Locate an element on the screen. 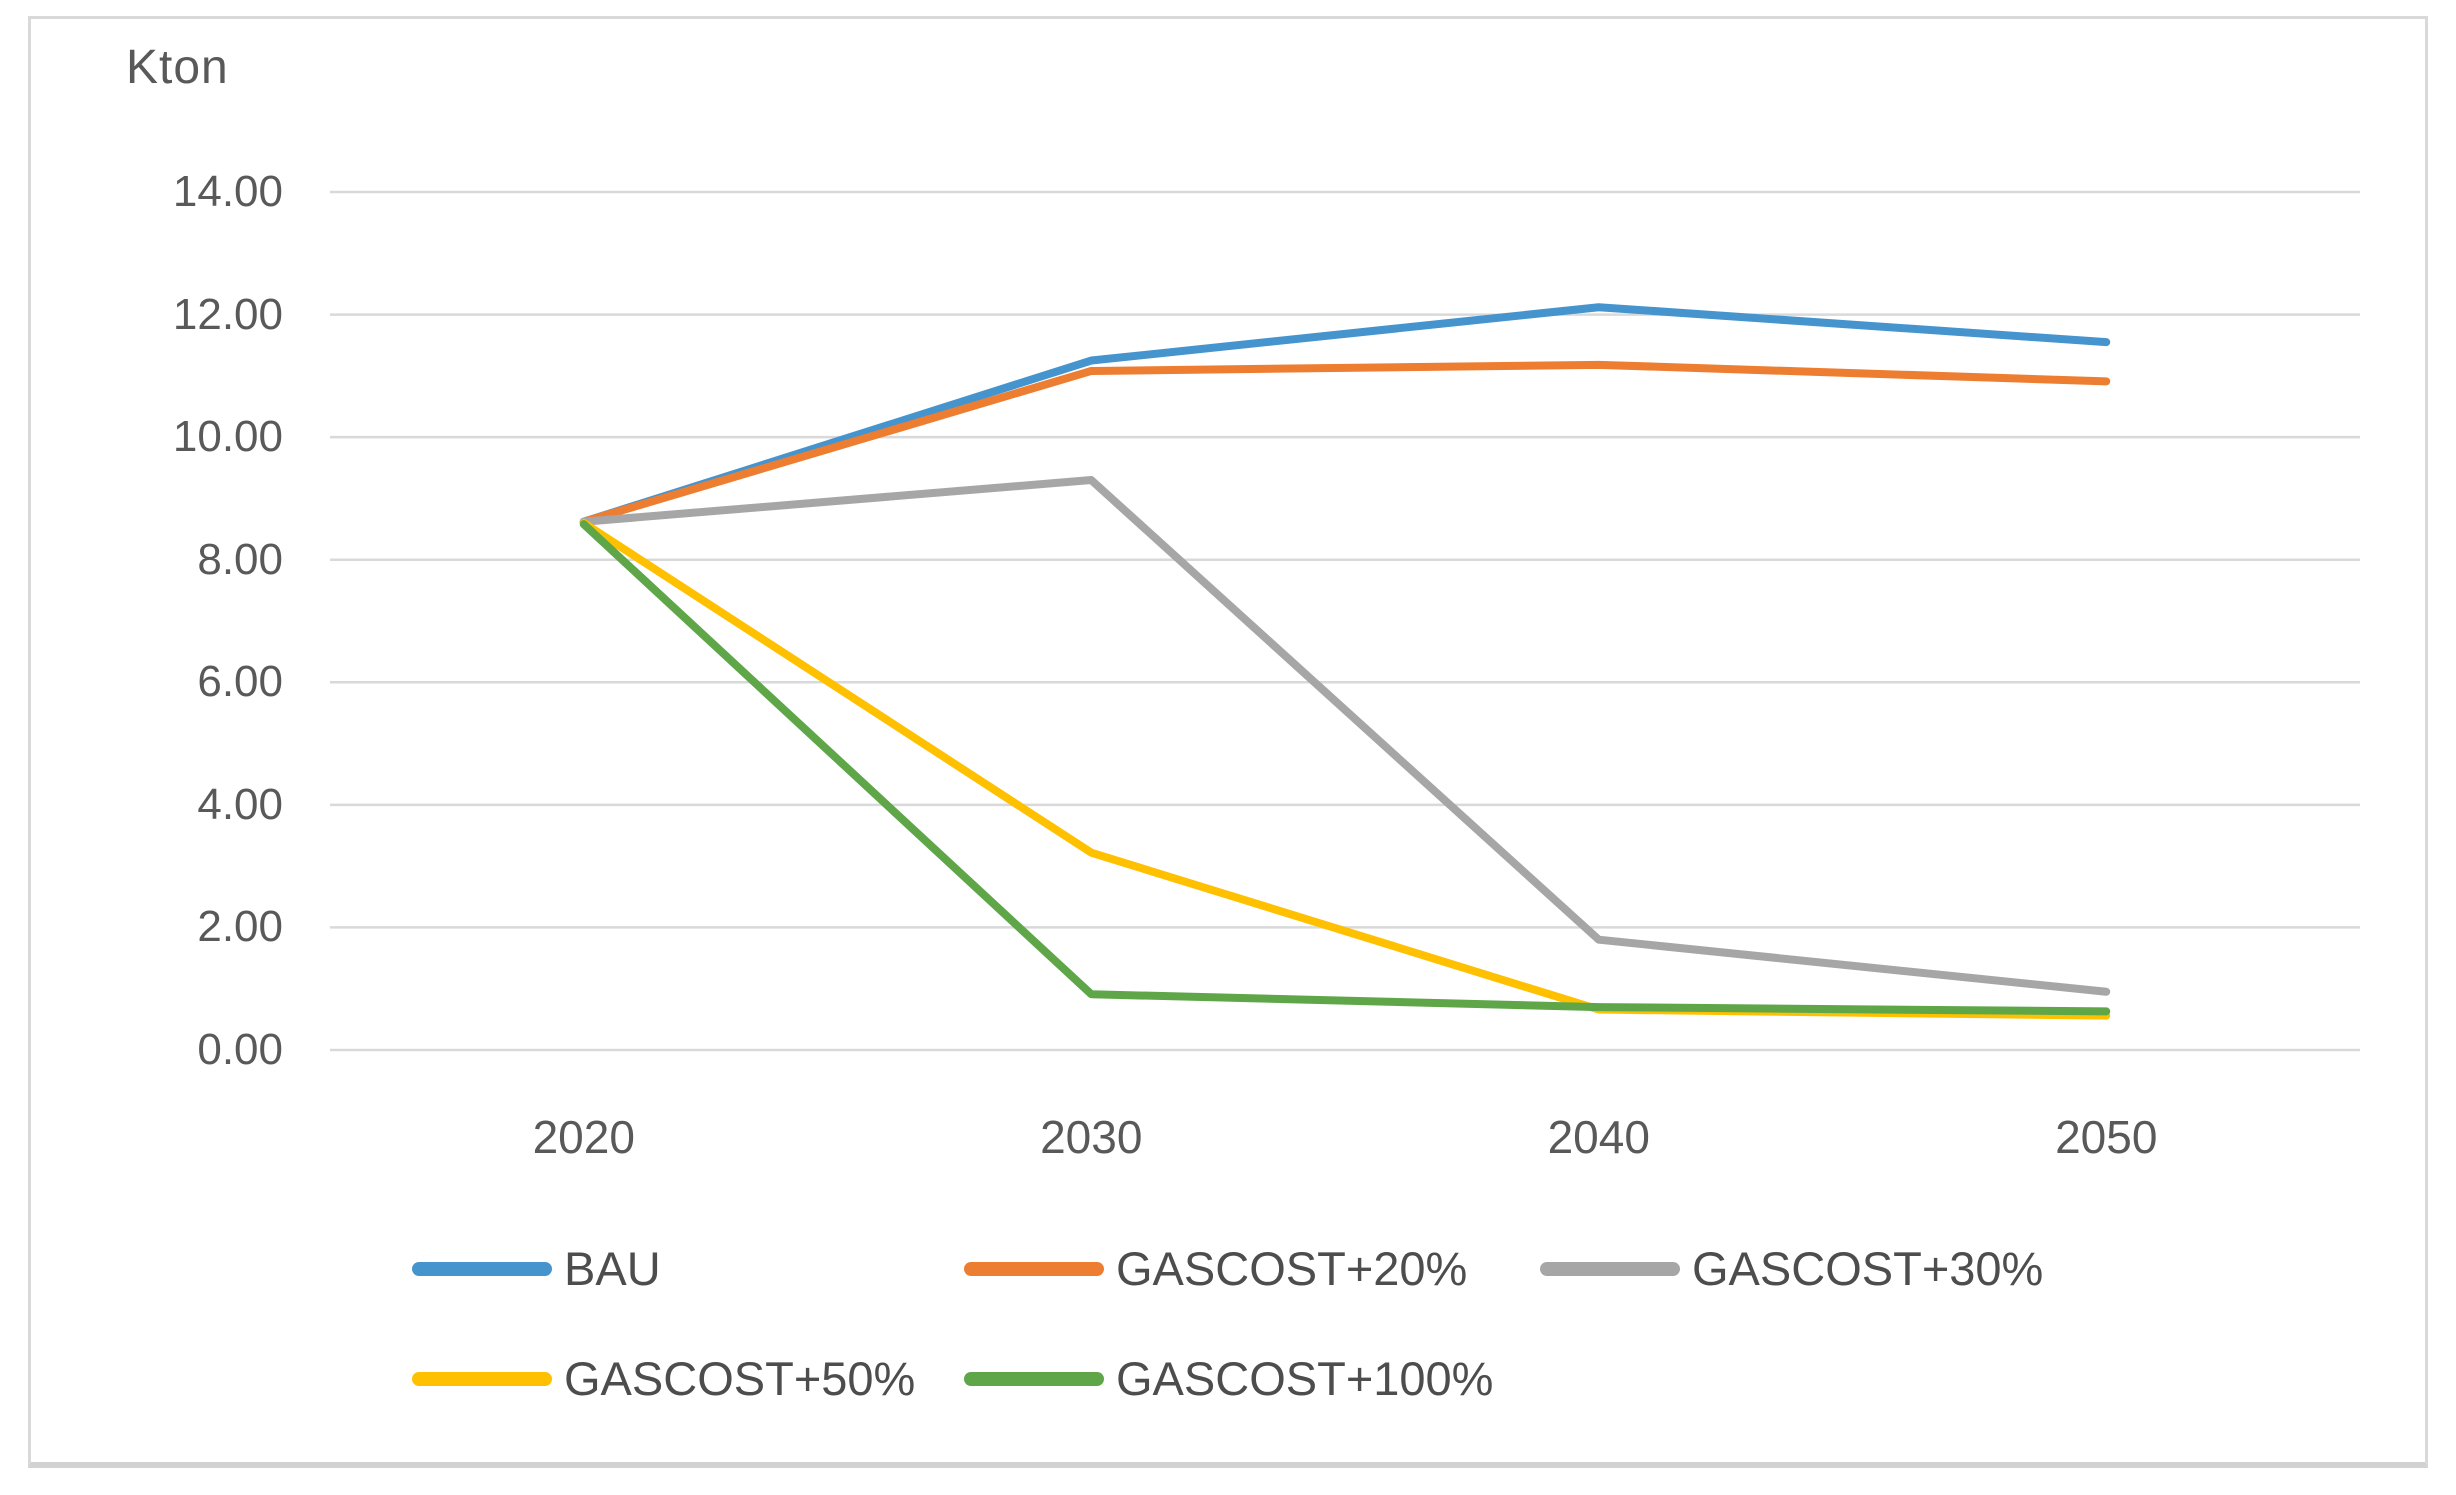 The height and width of the screenshot is (1495, 2456). x-tick-label-2020: 2020 is located at coordinates (583, 1137).